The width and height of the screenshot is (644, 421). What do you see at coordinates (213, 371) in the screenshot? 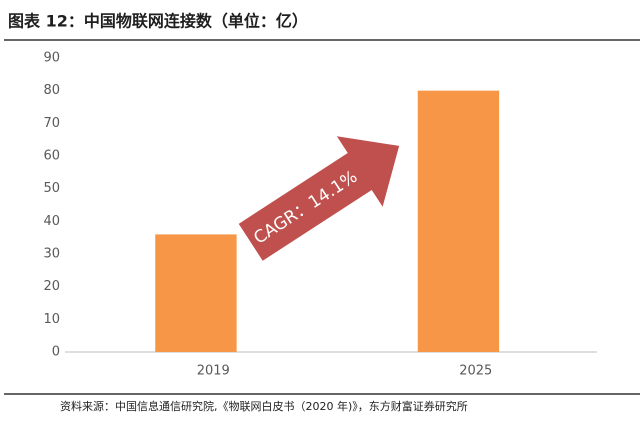
I see `x-tick-label: 2019` at bounding box center [213, 371].